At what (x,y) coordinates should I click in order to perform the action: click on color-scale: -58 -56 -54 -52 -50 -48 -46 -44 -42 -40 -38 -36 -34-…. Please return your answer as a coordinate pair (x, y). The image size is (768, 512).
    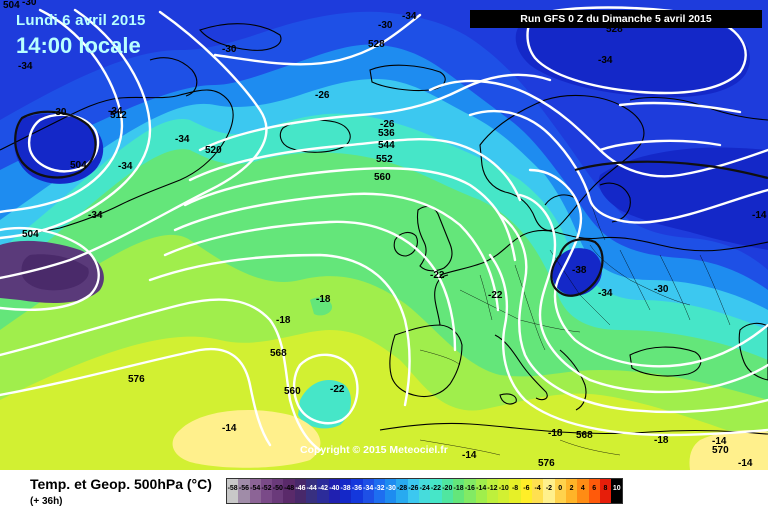
    Looking at the image, I should click on (425, 491).